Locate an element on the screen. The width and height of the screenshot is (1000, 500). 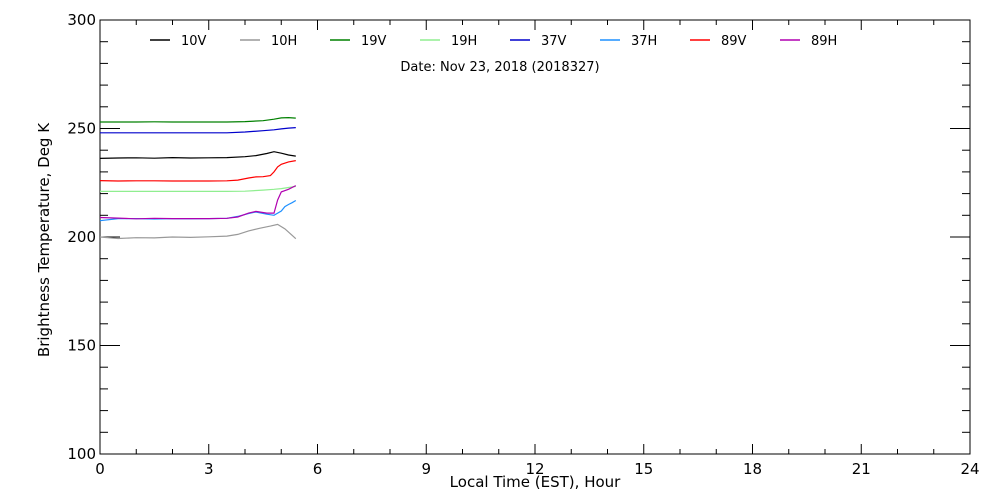
legend-label-10h: 10H is located at coordinates (284, 41).